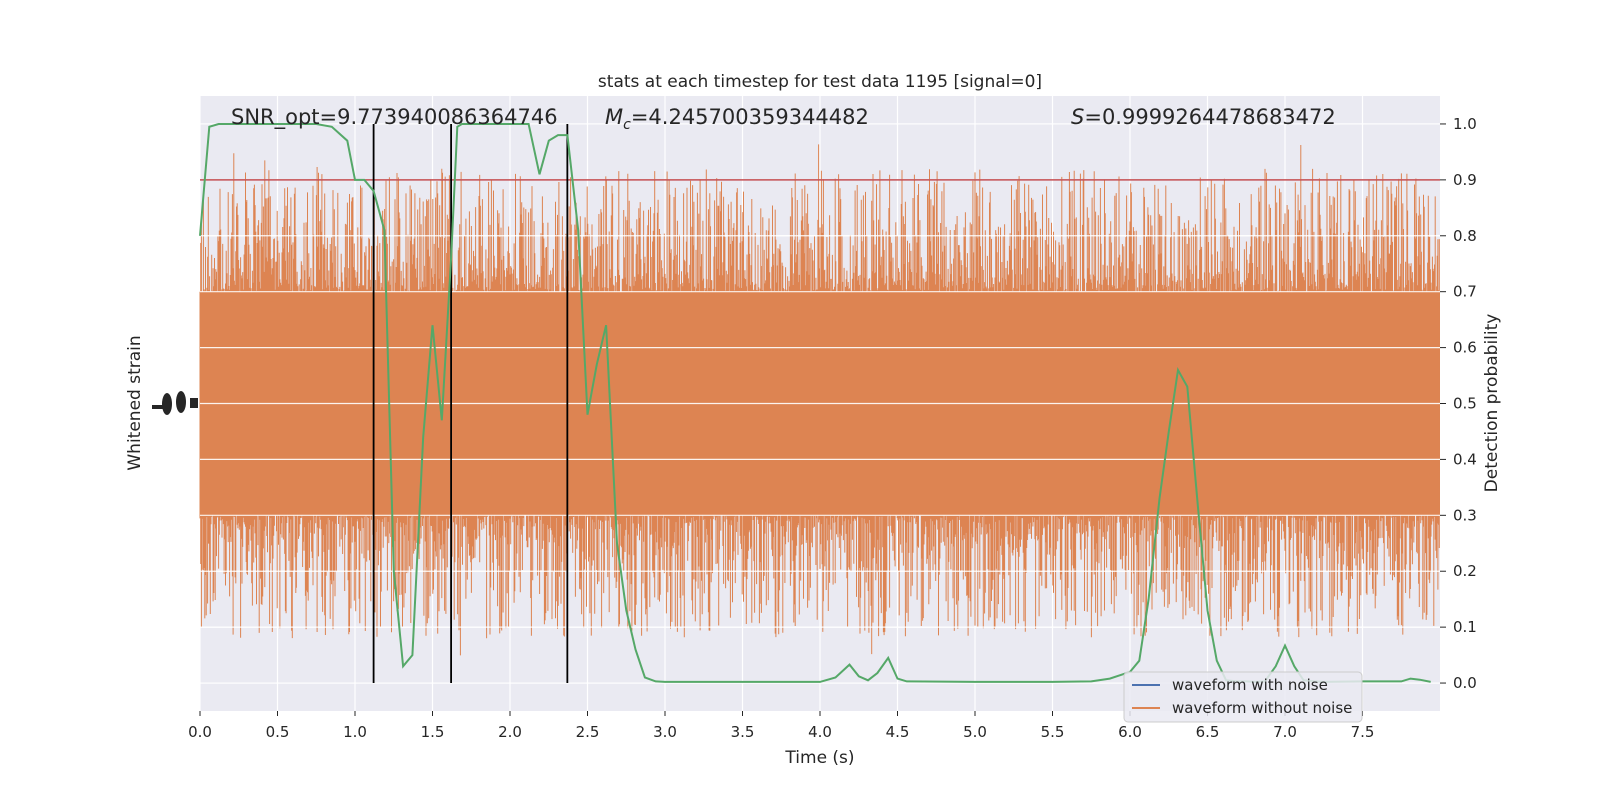 The image size is (1600, 800). Describe the element at coordinates (1209, 117) in the screenshot. I see `s-value: =0.9999264478683472` at that location.